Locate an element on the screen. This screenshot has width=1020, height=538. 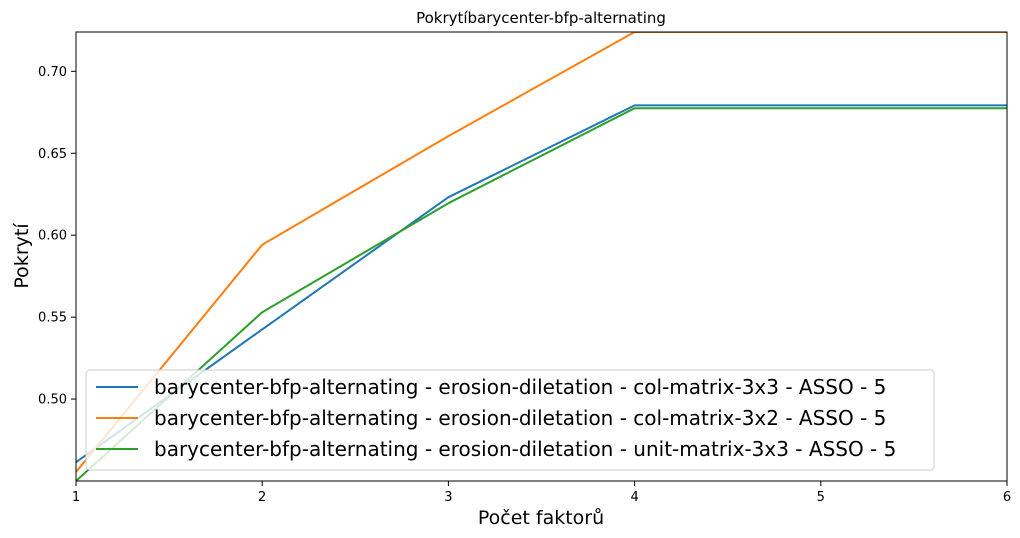
y-axis-ticks: 0.50 0.55 0.60 0.65 0.70 is located at coordinates (57, 236).